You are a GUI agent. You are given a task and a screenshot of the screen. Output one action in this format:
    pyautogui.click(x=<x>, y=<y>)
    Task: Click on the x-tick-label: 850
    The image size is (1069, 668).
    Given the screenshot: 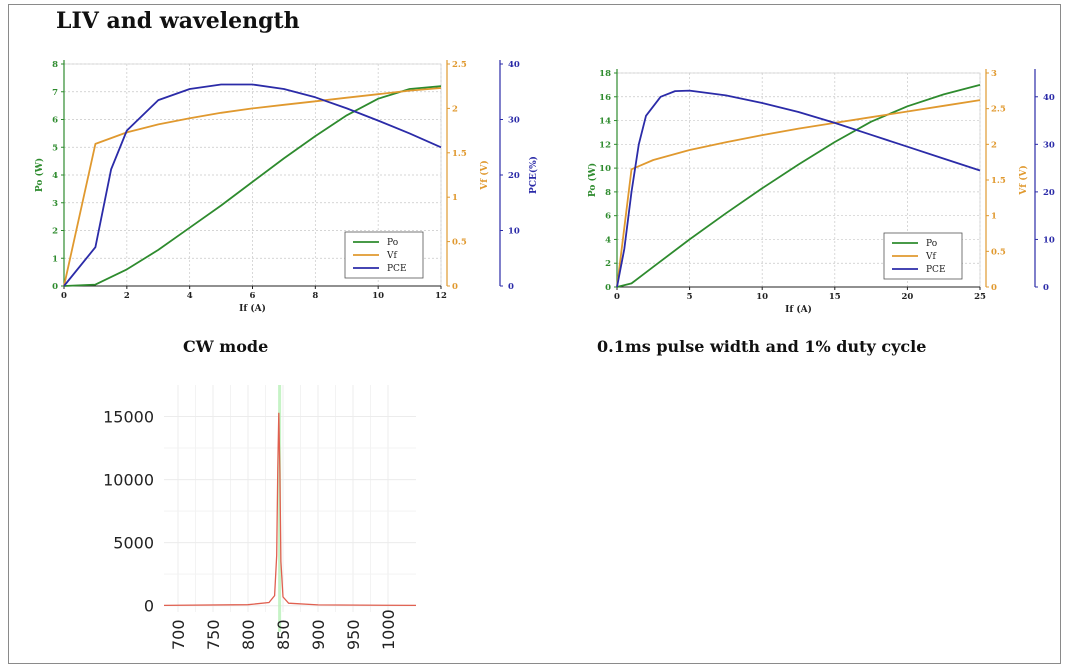 What is the action you would take?
    pyautogui.click(x=283, y=634)
    